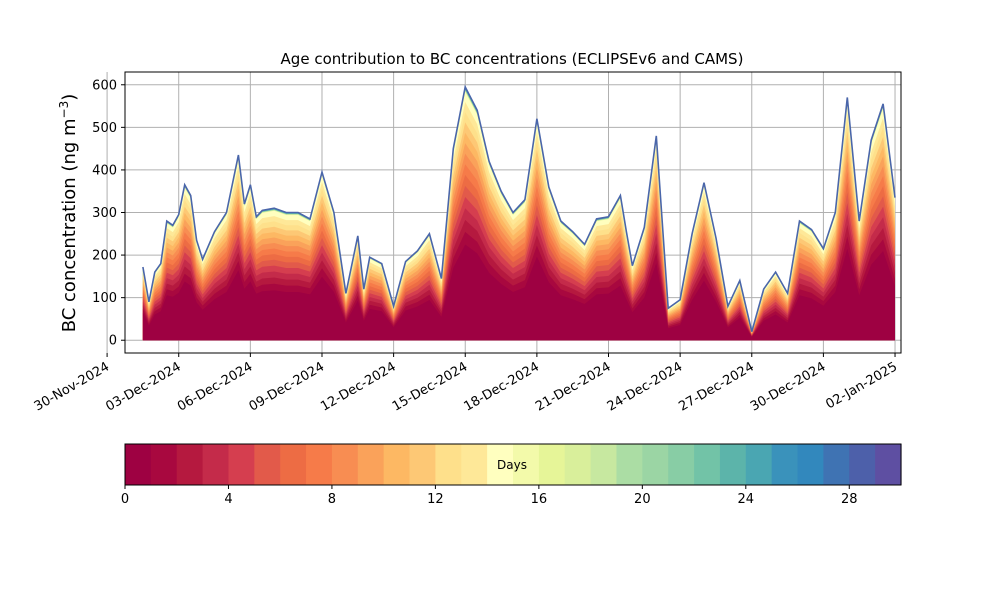 Image resolution: width=1000 pixels, height=600 pixels. What do you see at coordinates (716, 386) in the screenshot?
I see `x-tick-label: 27-Dec-2024` at bounding box center [716, 386].